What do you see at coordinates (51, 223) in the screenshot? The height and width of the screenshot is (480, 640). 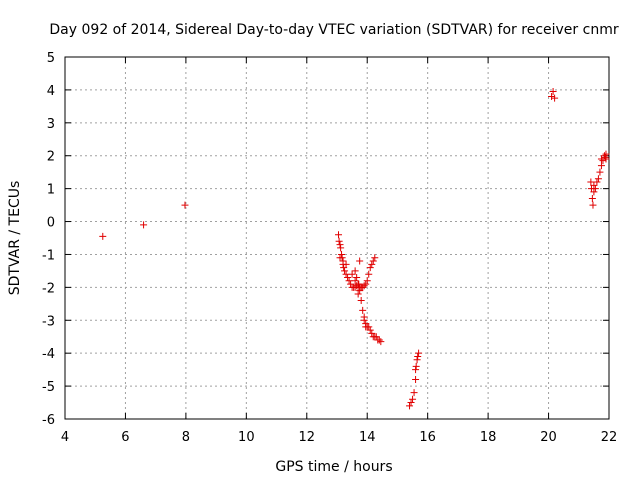 I see `y-tick-label: 0` at bounding box center [51, 223].